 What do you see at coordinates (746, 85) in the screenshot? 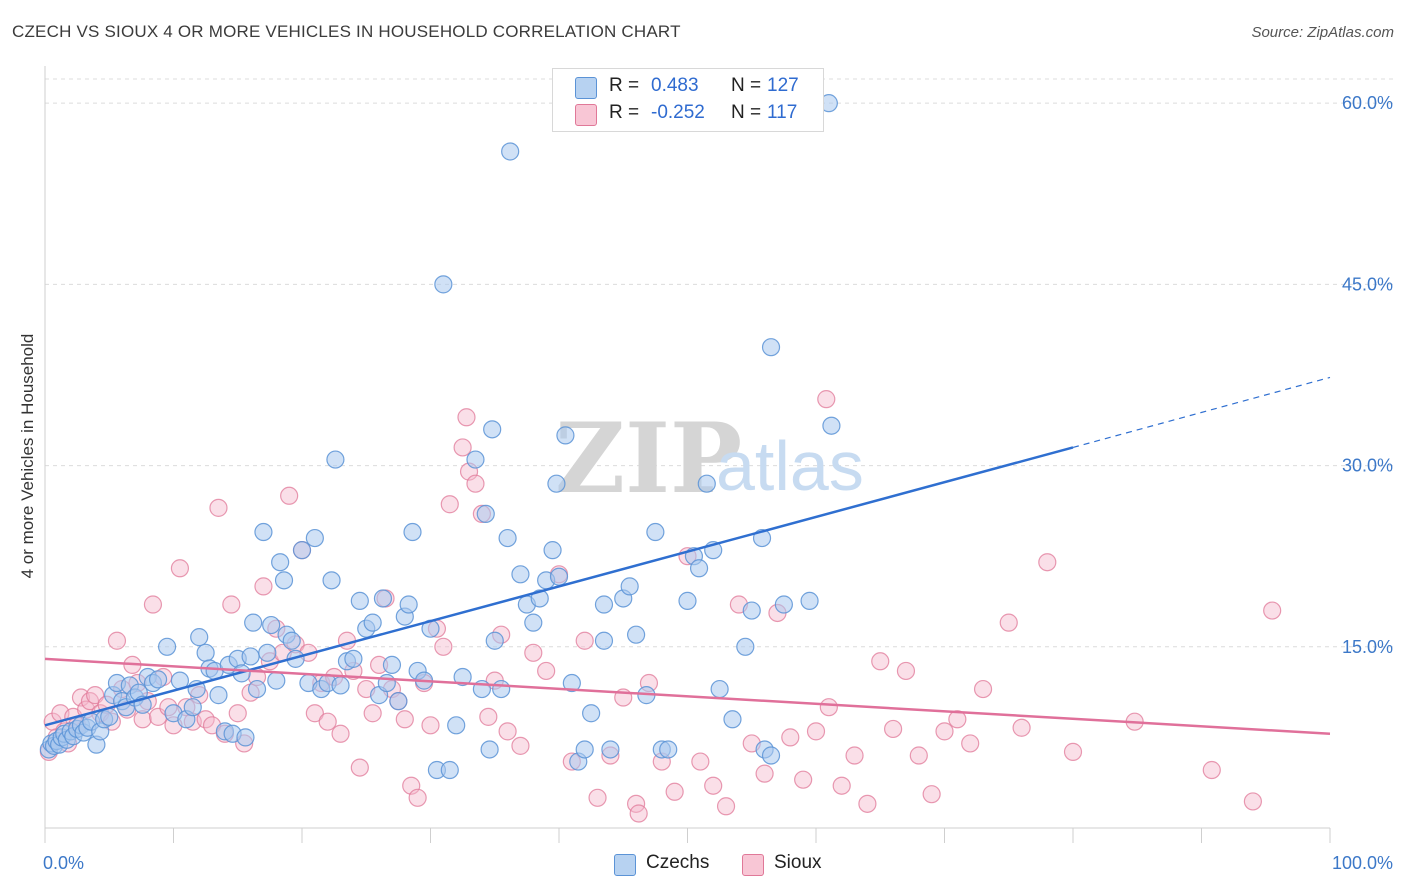
I see `czech-n-label: N =` at bounding box center [746, 85].